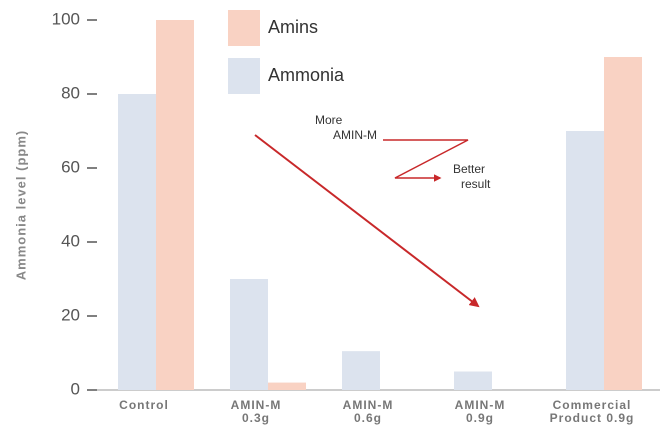  I want to click on annotation: More AMIN-M, so click(346, 127).